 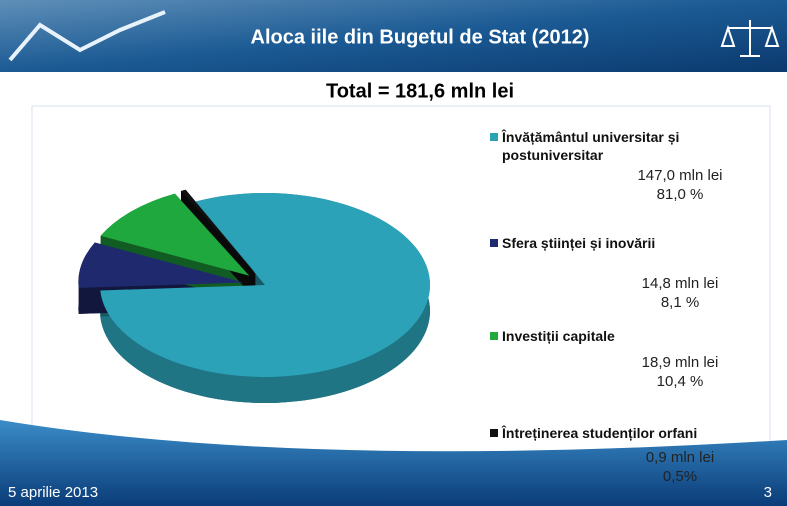 I want to click on header-arrow, so click(x=87, y=36).